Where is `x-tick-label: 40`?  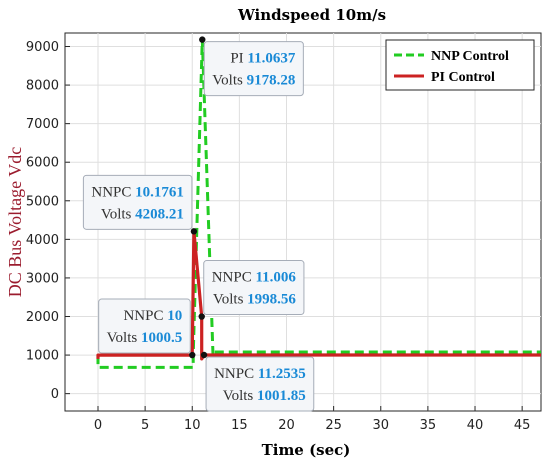
x-tick-label: 40 is located at coordinates (475, 425).